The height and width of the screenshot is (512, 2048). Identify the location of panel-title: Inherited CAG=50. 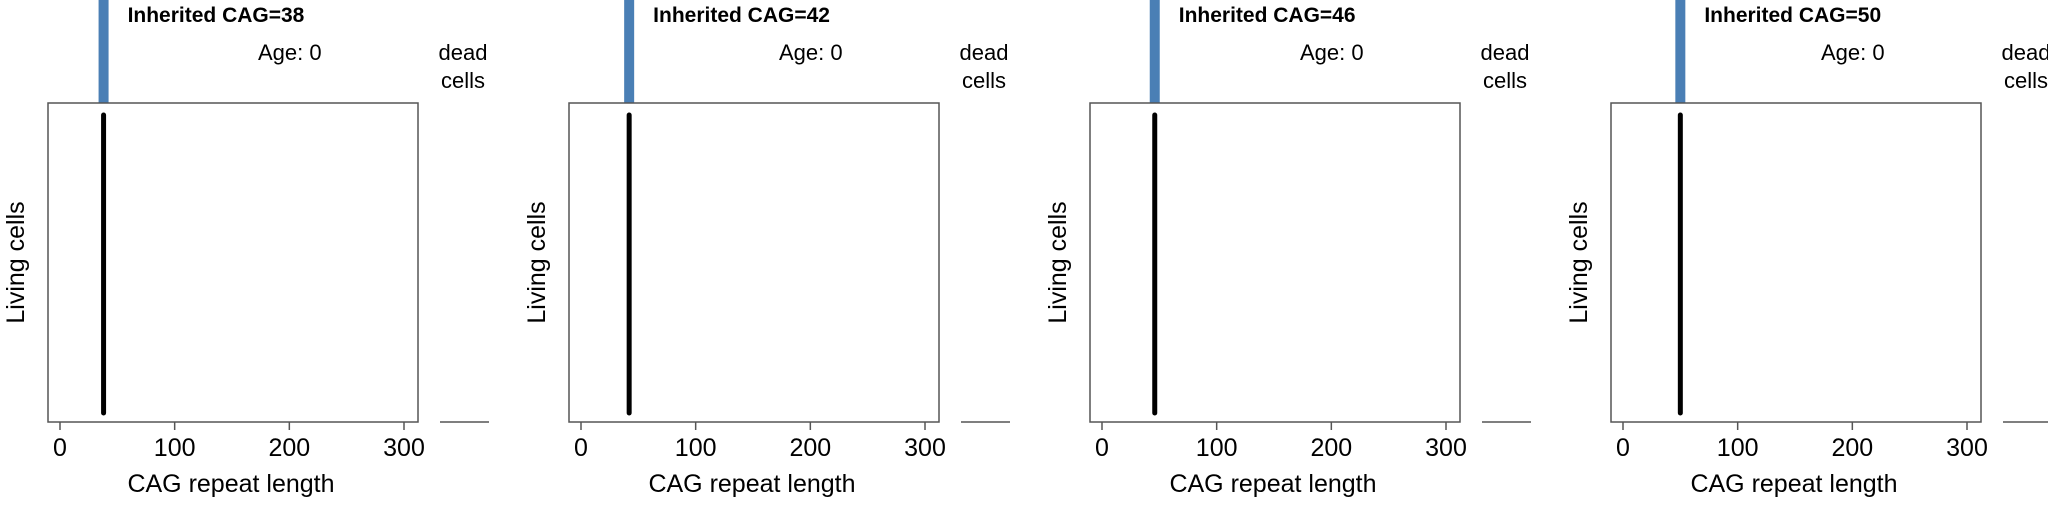
(1792, 15).